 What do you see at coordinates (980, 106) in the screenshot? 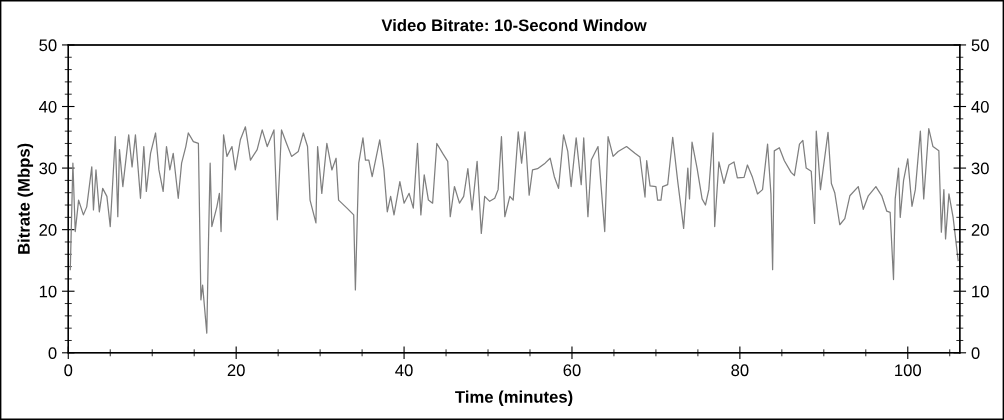
I see `y2-tick-label: 40` at bounding box center [980, 106].